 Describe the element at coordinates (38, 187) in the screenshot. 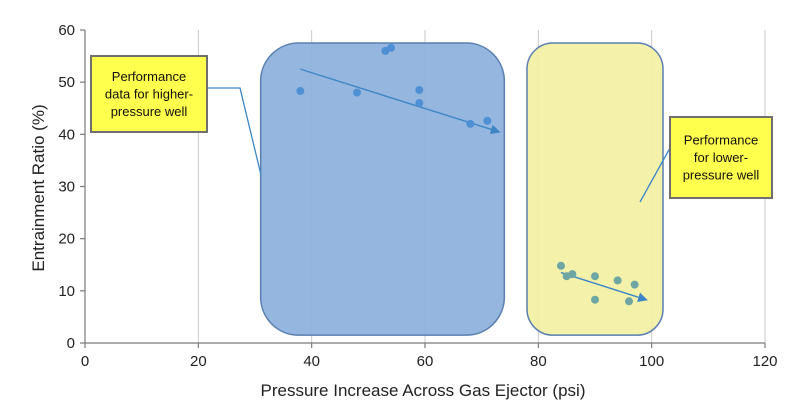

I see `y-axis-label: Entrainment Ratio (%)` at that location.